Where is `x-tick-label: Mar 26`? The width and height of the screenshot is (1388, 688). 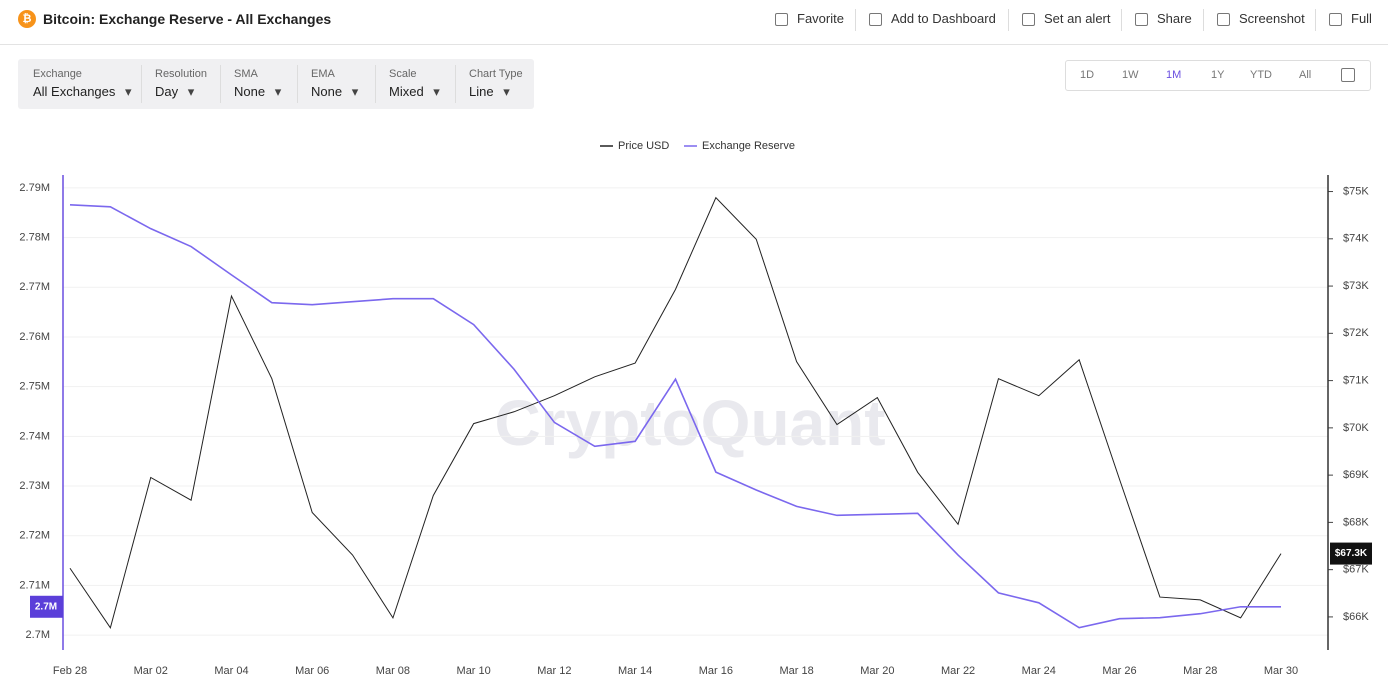
x-tick-label: Mar 26 is located at coordinates (1119, 671).